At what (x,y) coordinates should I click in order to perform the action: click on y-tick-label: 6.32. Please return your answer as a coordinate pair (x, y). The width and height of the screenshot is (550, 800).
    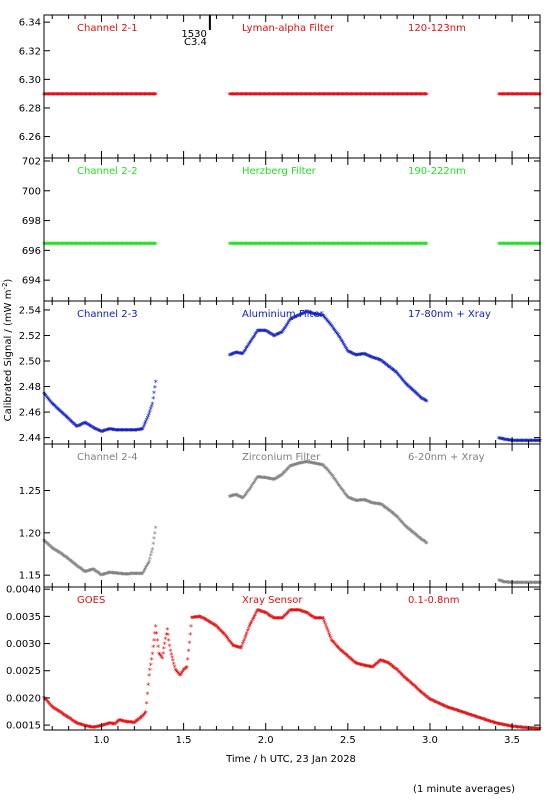
    Looking at the image, I should click on (30, 51).